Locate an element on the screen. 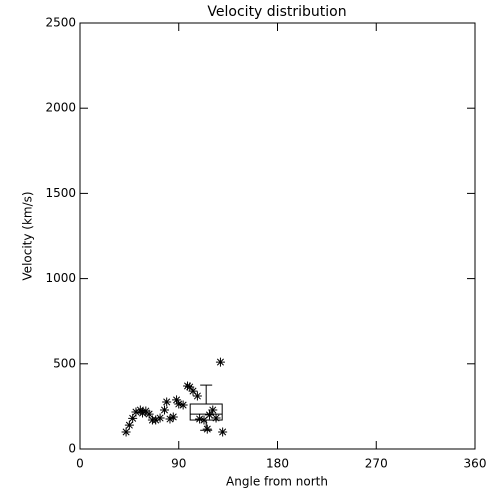  y-tick-label: 1500 is located at coordinates (60, 193).